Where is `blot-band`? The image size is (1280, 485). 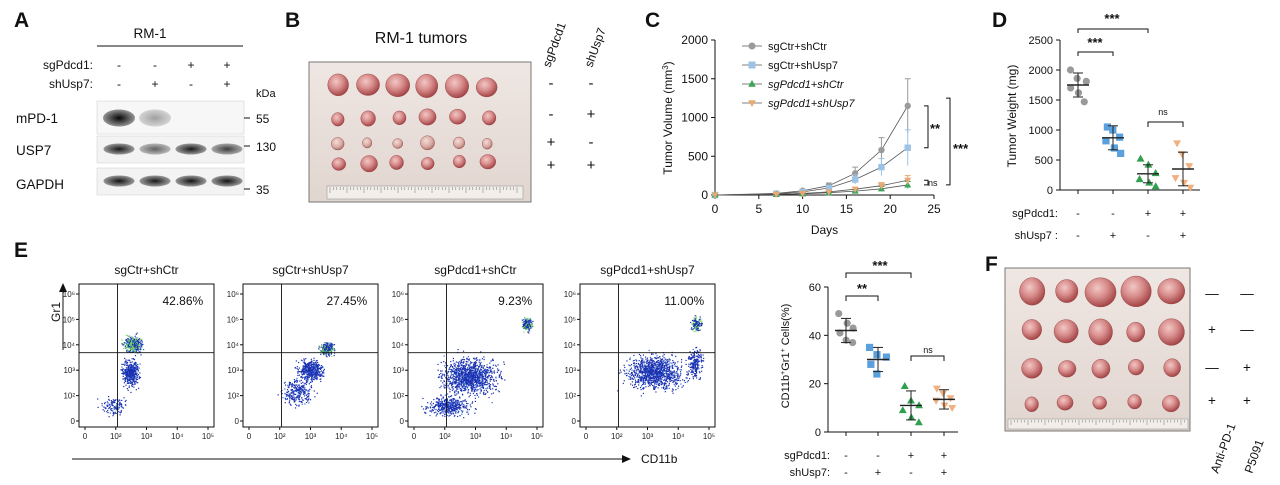 blot-band is located at coordinates (155, 181).